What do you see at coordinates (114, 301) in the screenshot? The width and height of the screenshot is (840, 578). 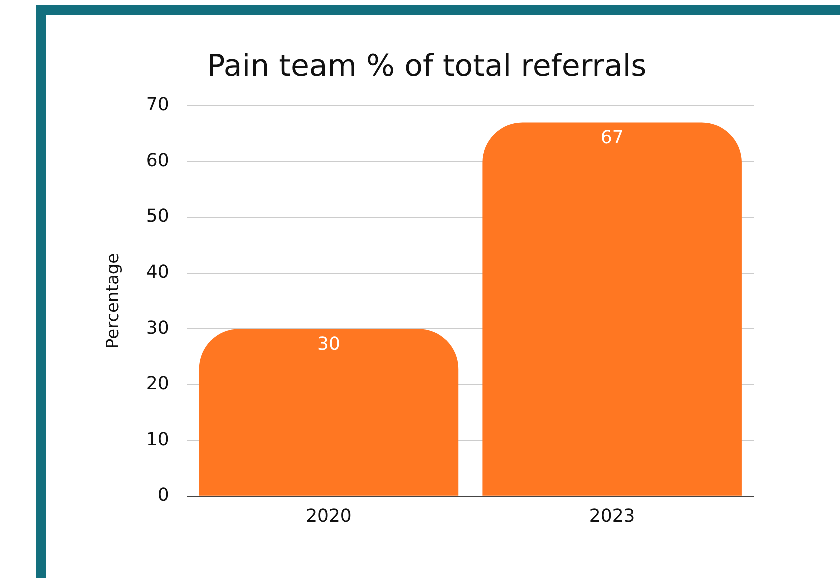 I see `y-axis-title: Percentage` at bounding box center [114, 301].